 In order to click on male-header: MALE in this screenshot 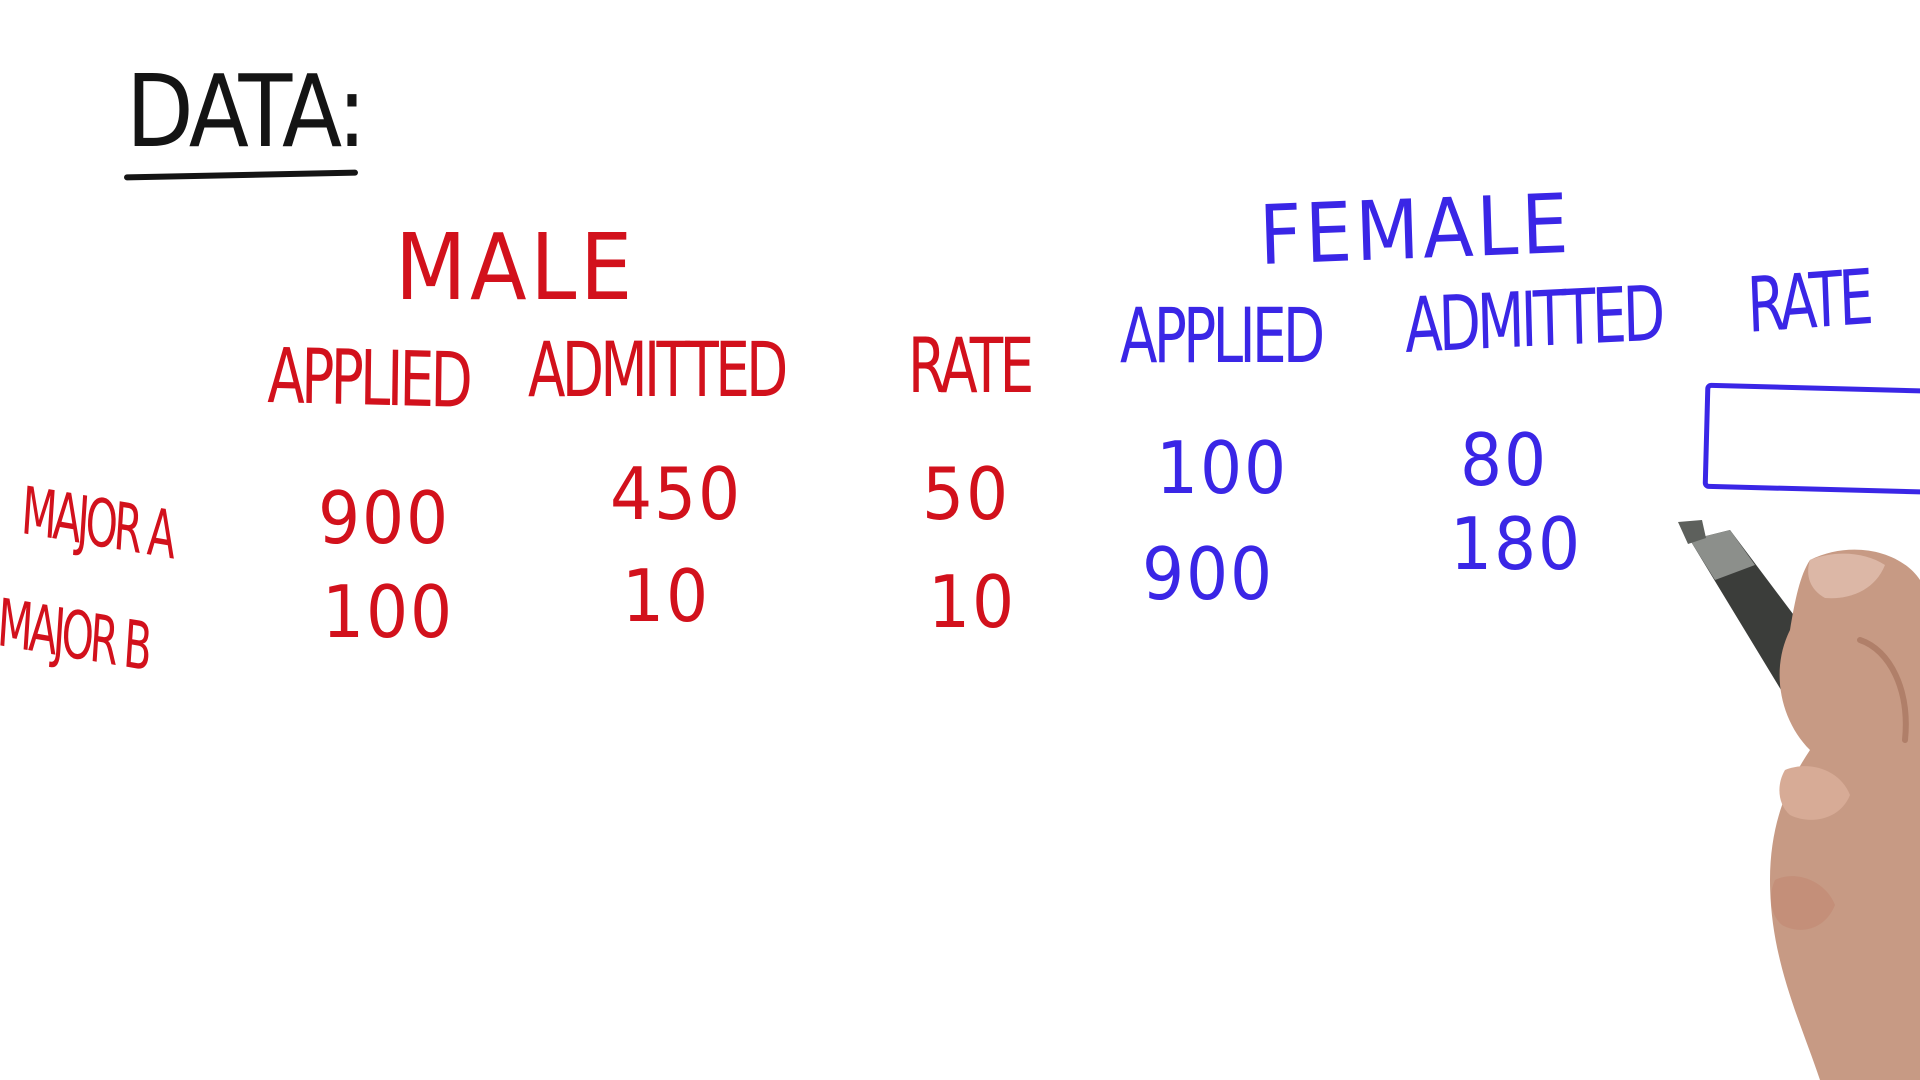, I will do `click(515, 267)`.